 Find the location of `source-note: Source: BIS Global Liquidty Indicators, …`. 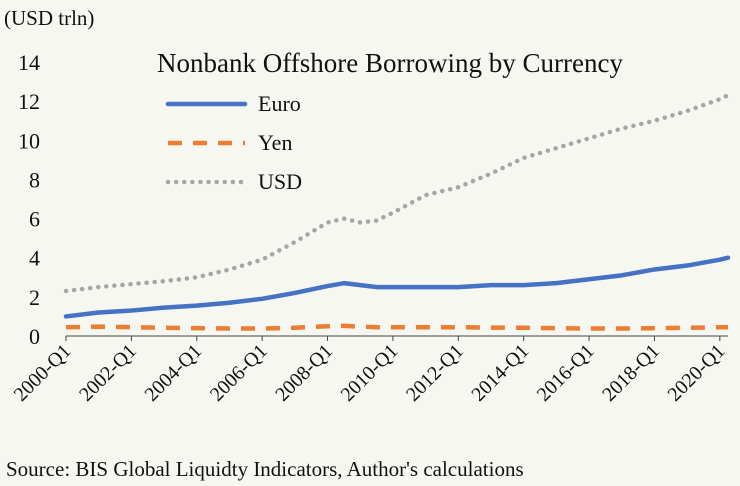

source-note: Source: BIS Global Liquidty Indicators, … is located at coordinates (265, 469).